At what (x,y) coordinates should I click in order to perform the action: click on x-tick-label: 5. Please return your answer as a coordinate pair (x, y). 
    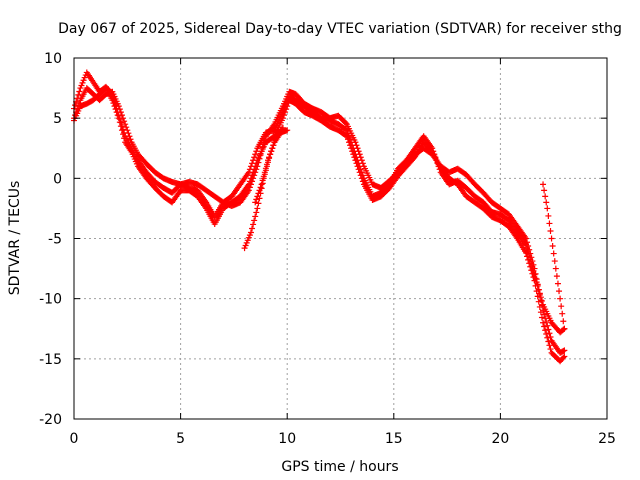
    Looking at the image, I should click on (180, 439).